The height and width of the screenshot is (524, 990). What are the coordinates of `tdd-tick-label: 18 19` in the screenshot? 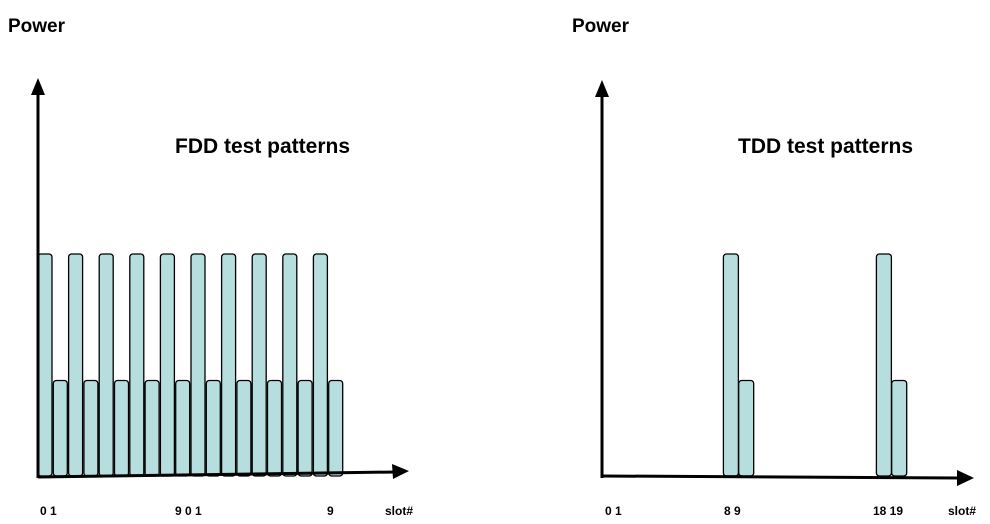 It's located at (888, 511).